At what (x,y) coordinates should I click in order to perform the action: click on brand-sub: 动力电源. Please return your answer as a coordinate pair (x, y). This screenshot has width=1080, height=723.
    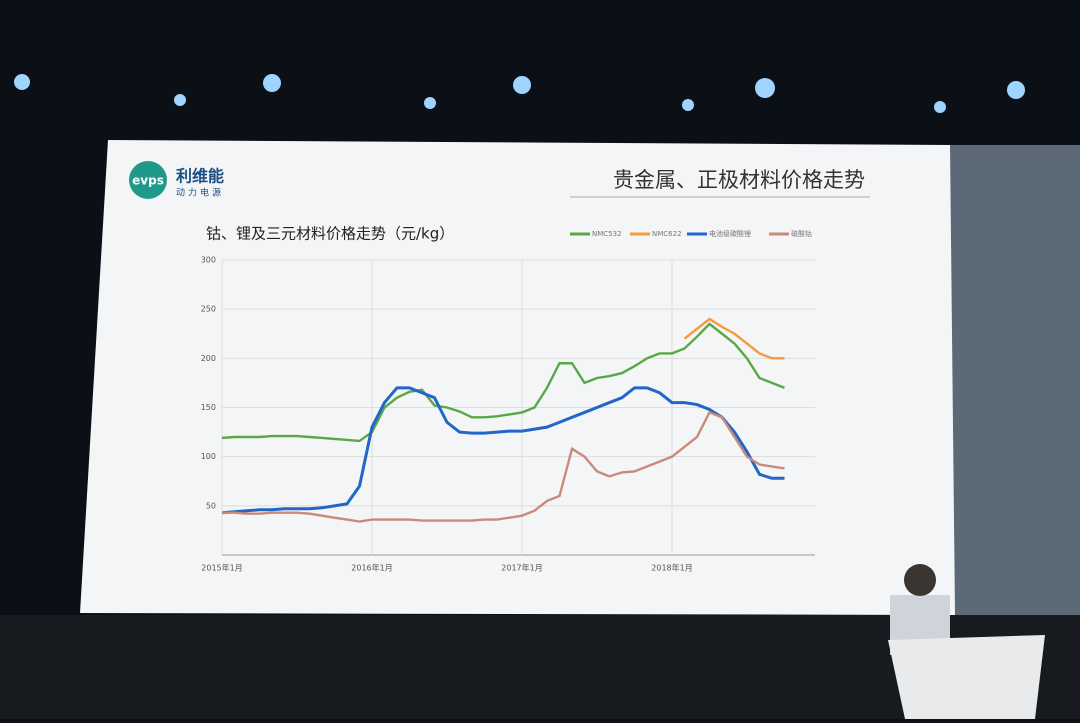
    Looking at the image, I should click on (200, 193).